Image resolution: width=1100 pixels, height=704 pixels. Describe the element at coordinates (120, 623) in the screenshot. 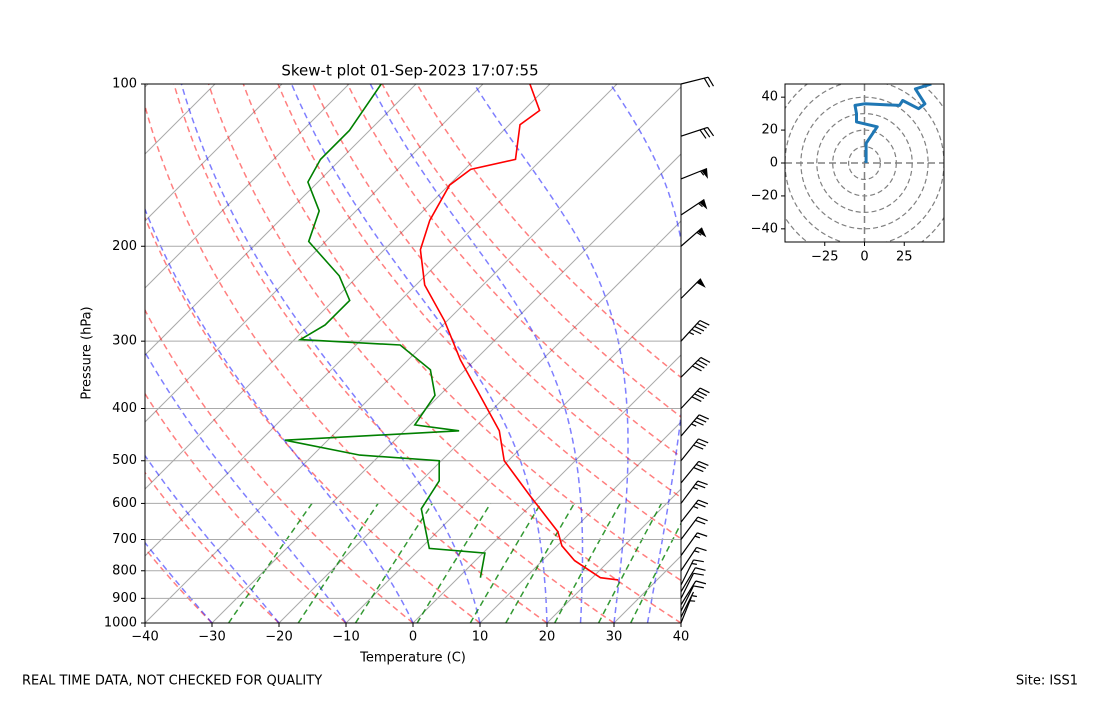

I see `y-tick-label: 1000` at that location.